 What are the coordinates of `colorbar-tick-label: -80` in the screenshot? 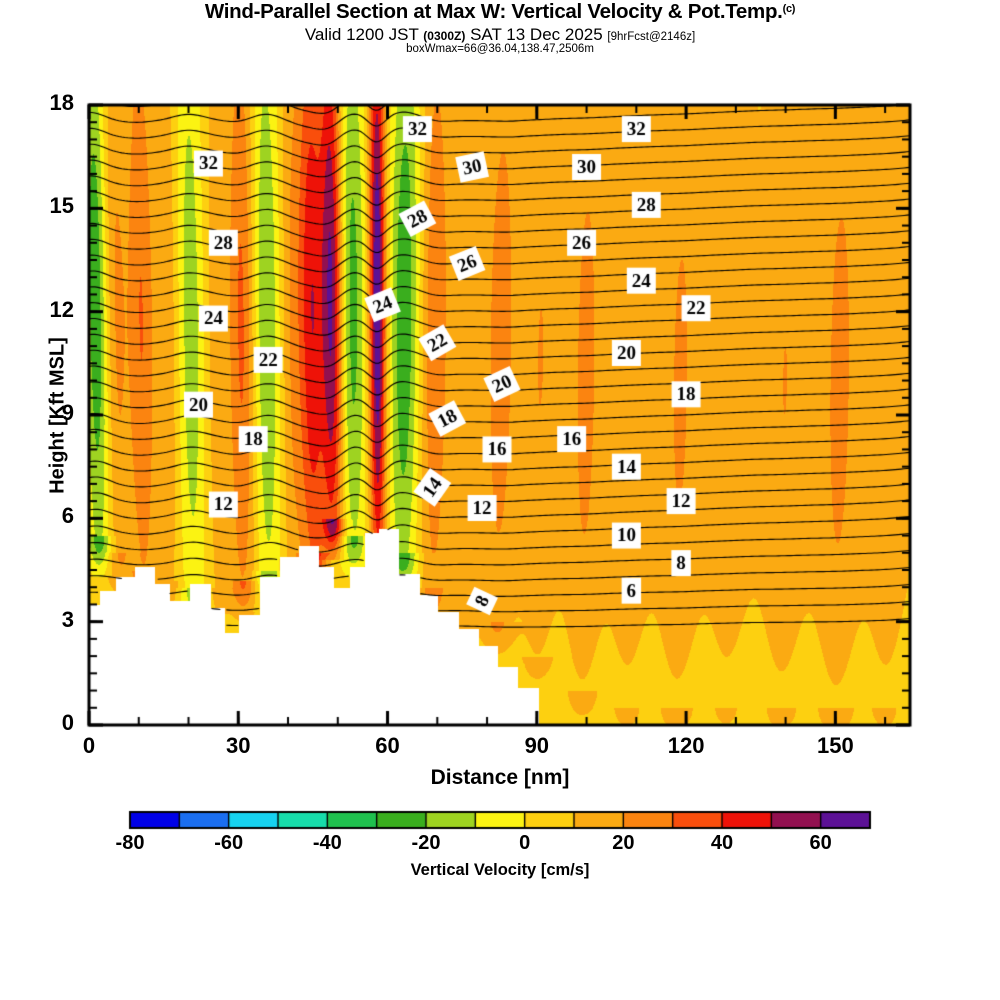 It's located at (130, 843).